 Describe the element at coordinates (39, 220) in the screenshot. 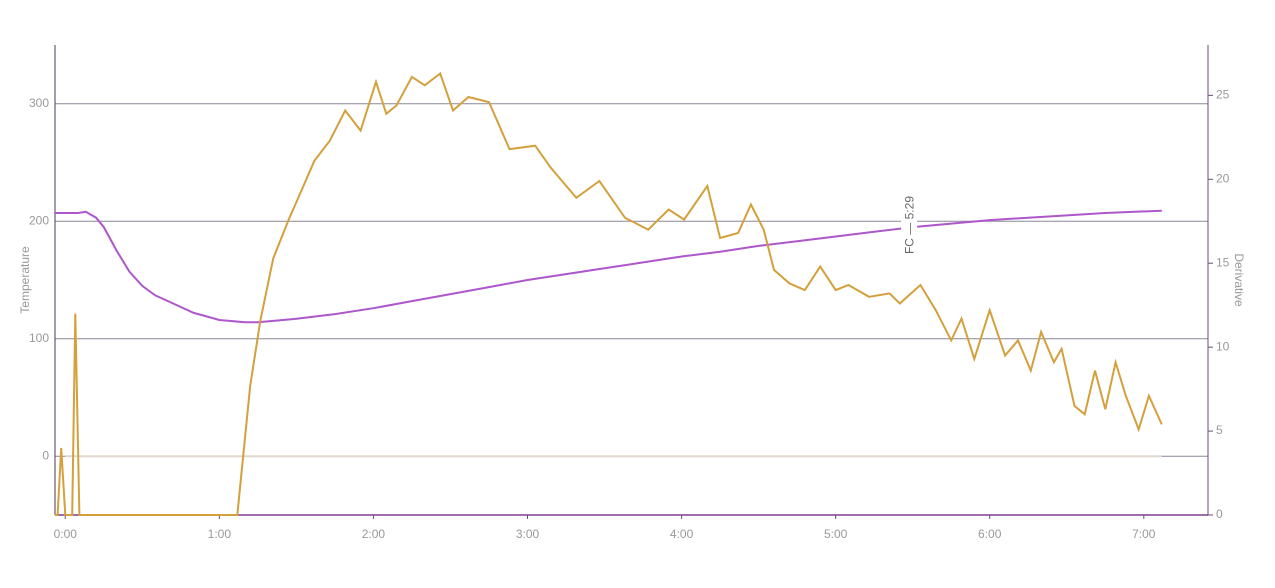

I see `y-tick-label: 200` at that location.